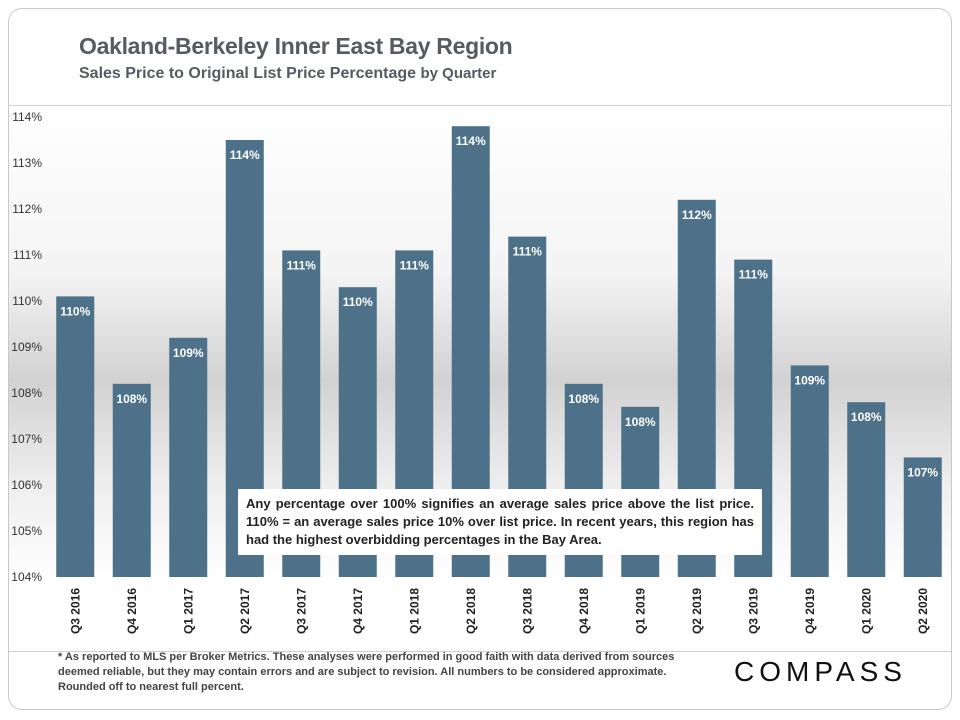 The height and width of the screenshot is (720, 960). What do you see at coordinates (132, 611) in the screenshot?
I see `x-tick-label: Q4 2016` at bounding box center [132, 611].